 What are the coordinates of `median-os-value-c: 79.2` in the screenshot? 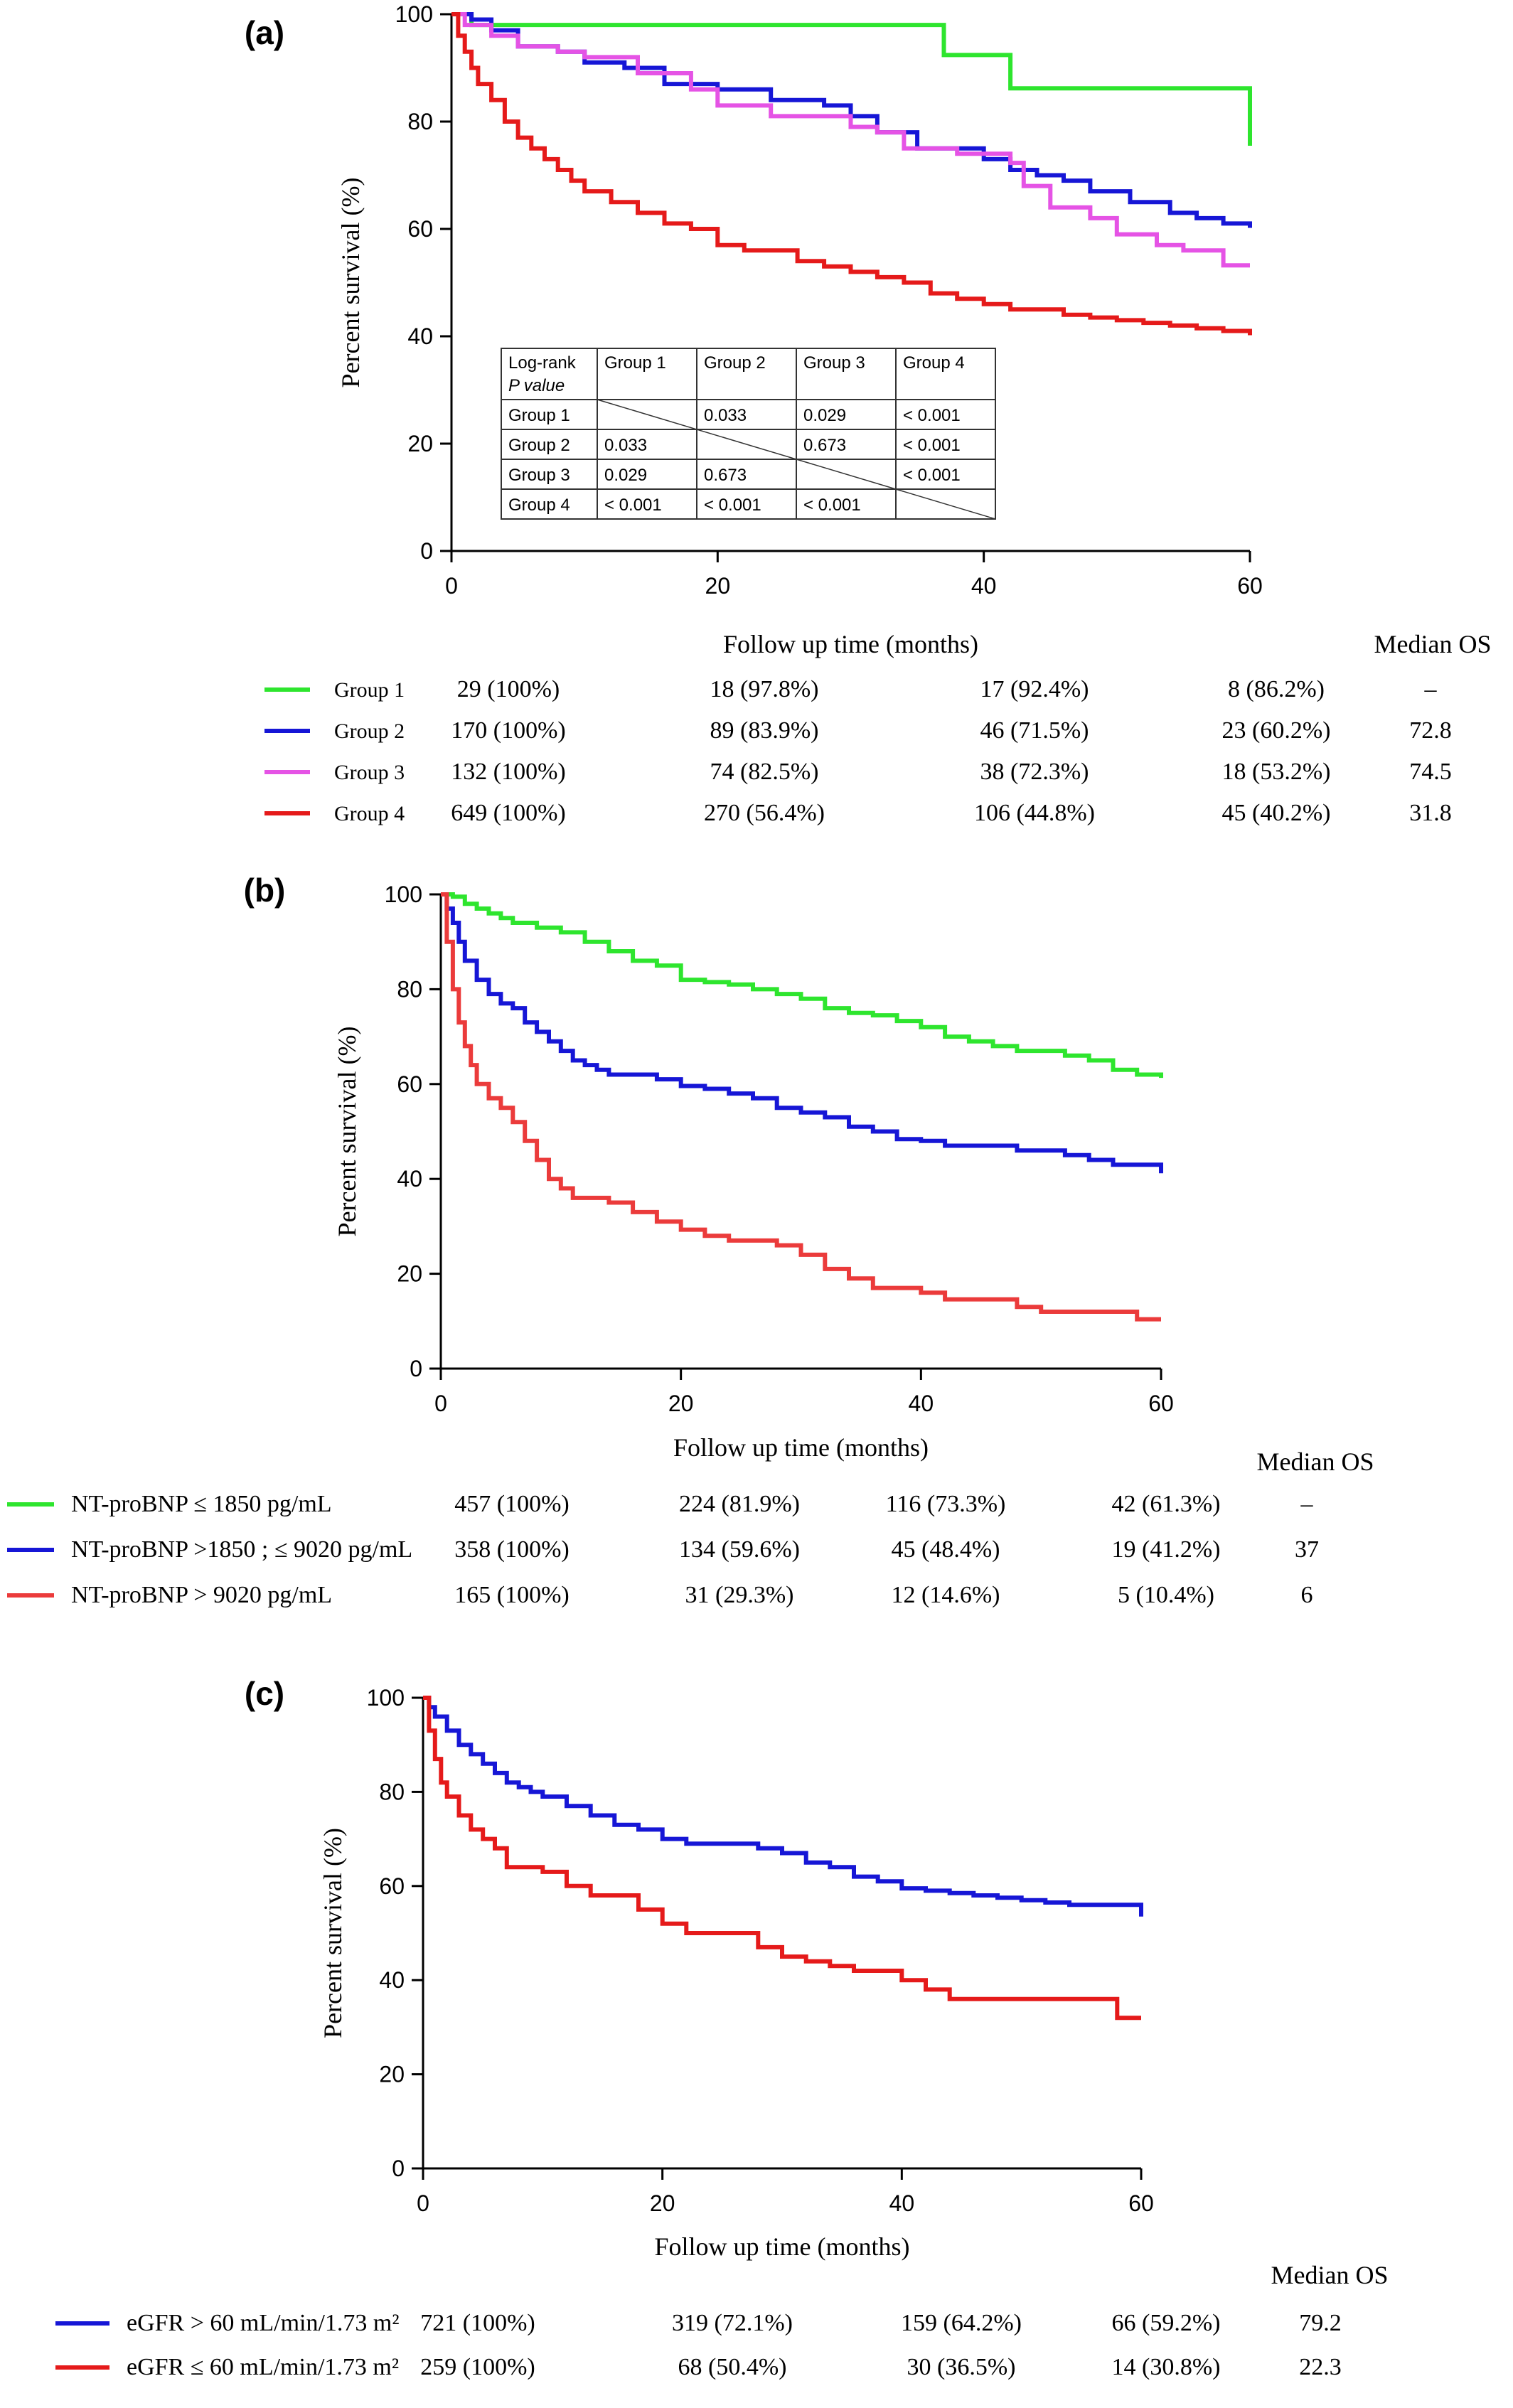 It's located at (1320, 2323).